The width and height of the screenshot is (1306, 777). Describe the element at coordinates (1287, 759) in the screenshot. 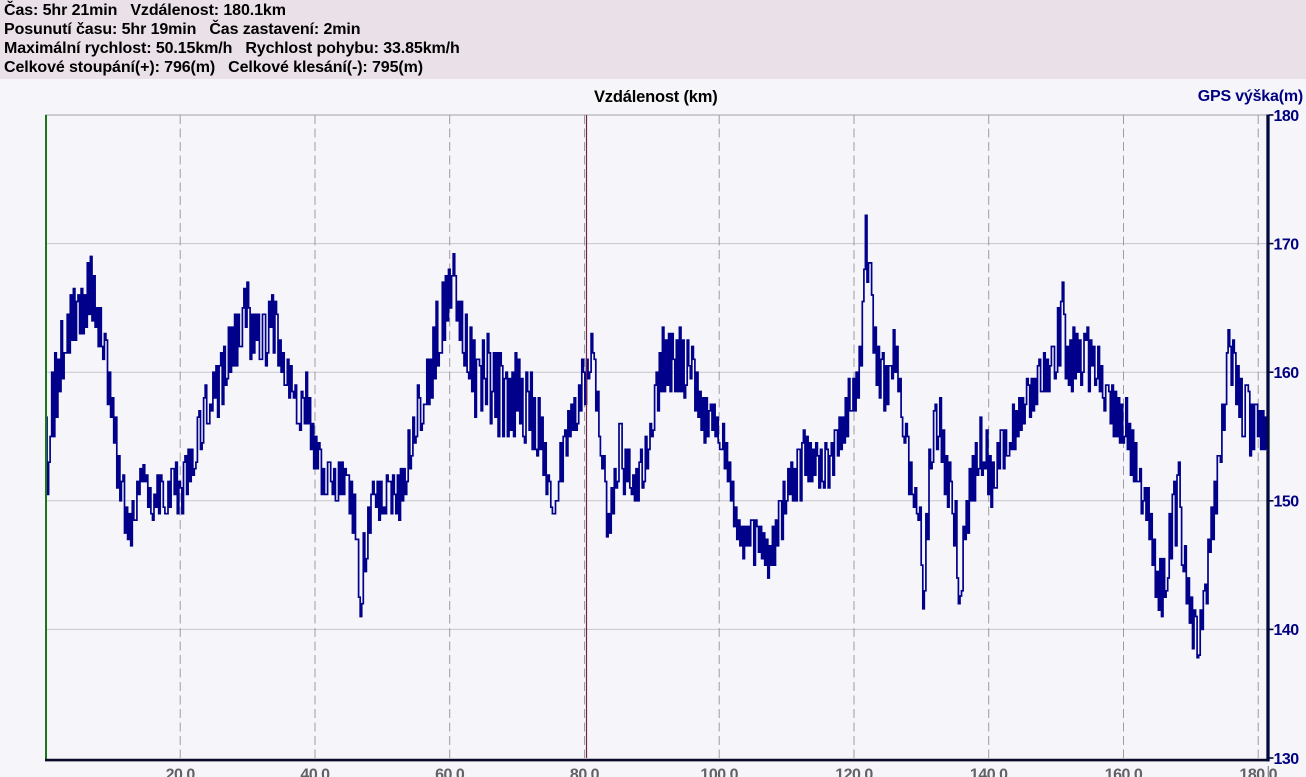

I see `svg-text: 130` at that location.